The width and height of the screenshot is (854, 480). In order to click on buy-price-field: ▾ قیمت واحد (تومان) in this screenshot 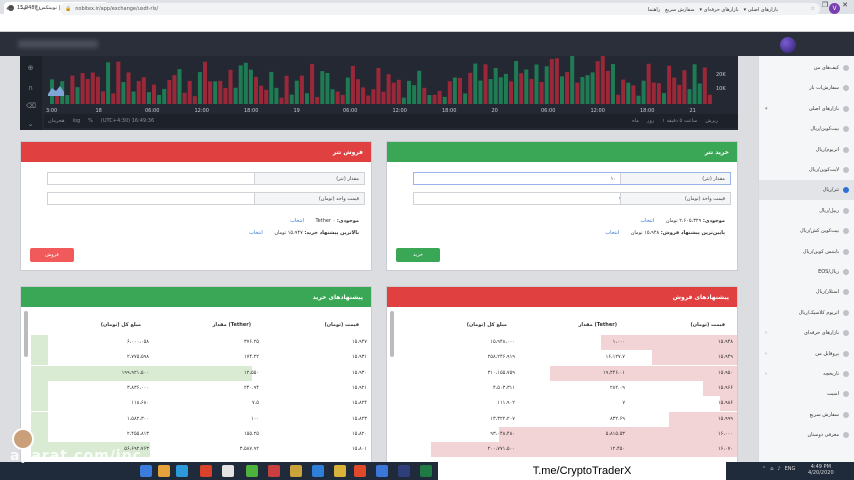, I will do `click(572, 198)`.